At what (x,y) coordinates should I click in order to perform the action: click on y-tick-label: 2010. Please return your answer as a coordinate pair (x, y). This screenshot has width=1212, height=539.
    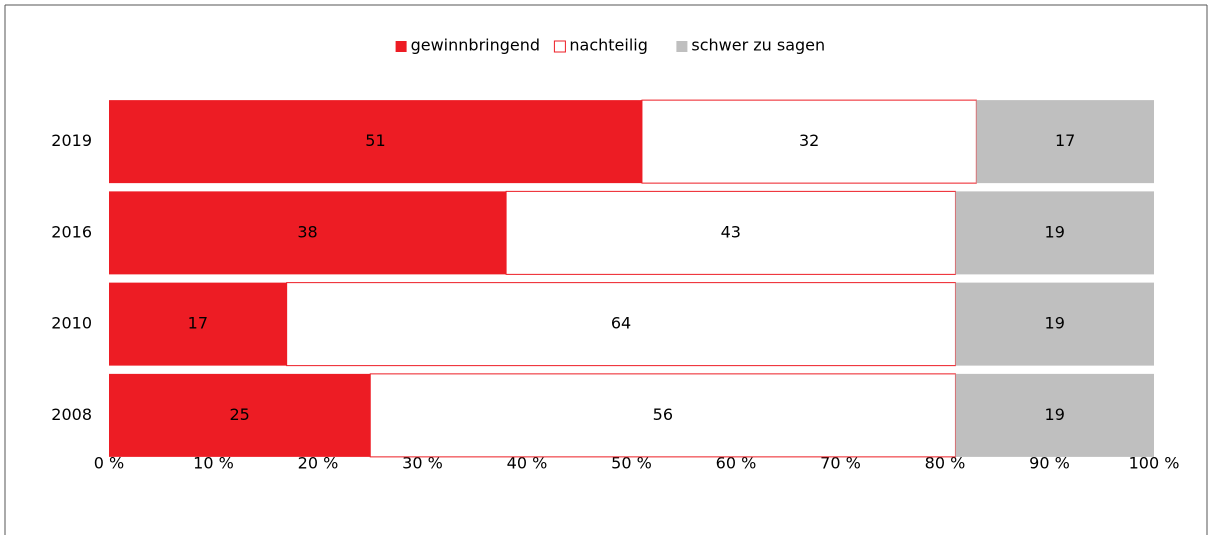
    Looking at the image, I should click on (71, 323).